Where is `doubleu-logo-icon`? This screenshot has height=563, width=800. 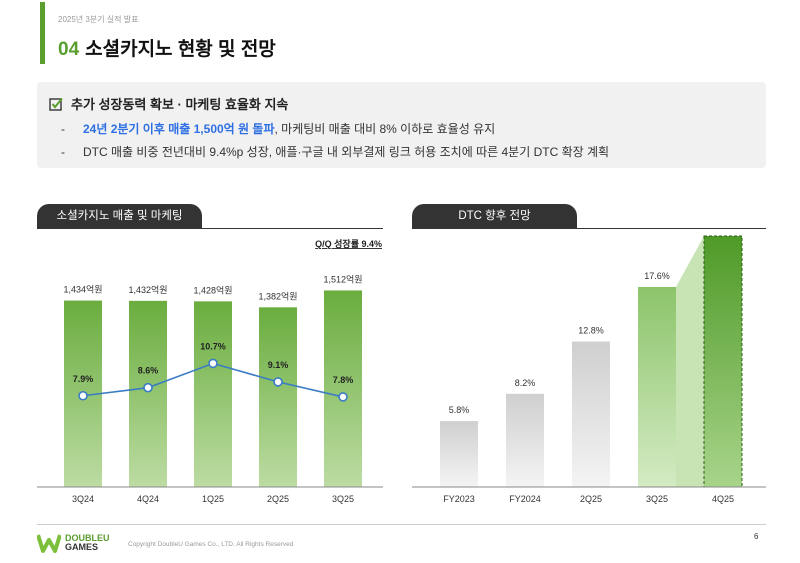
doubleu-logo-icon is located at coordinates (49, 543).